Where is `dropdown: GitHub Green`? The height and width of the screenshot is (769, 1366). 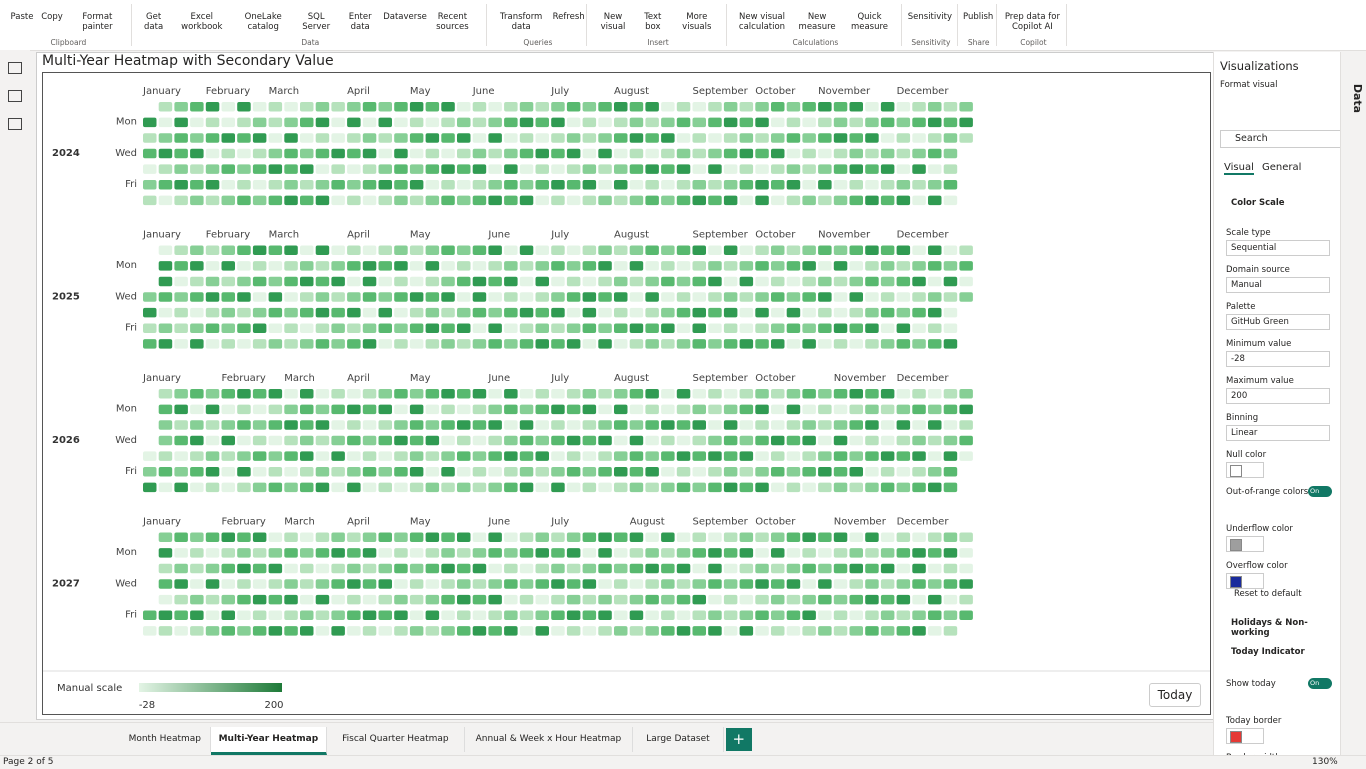
dropdown: GitHub Green is located at coordinates (1278, 322).